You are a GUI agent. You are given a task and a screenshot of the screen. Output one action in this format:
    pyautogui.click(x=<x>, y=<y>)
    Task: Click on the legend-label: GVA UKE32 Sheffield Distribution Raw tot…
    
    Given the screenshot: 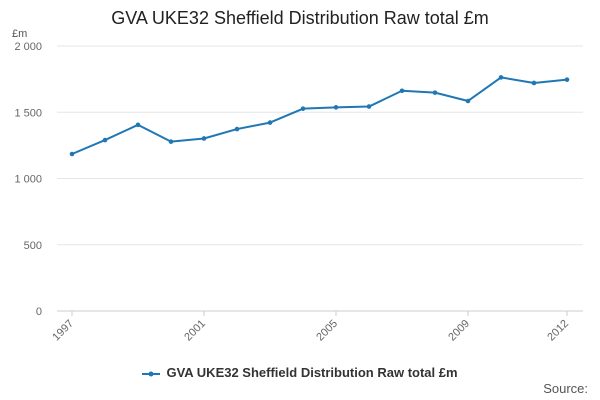 What is the action you would take?
    pyautogui.click(x=312, y=372)
    